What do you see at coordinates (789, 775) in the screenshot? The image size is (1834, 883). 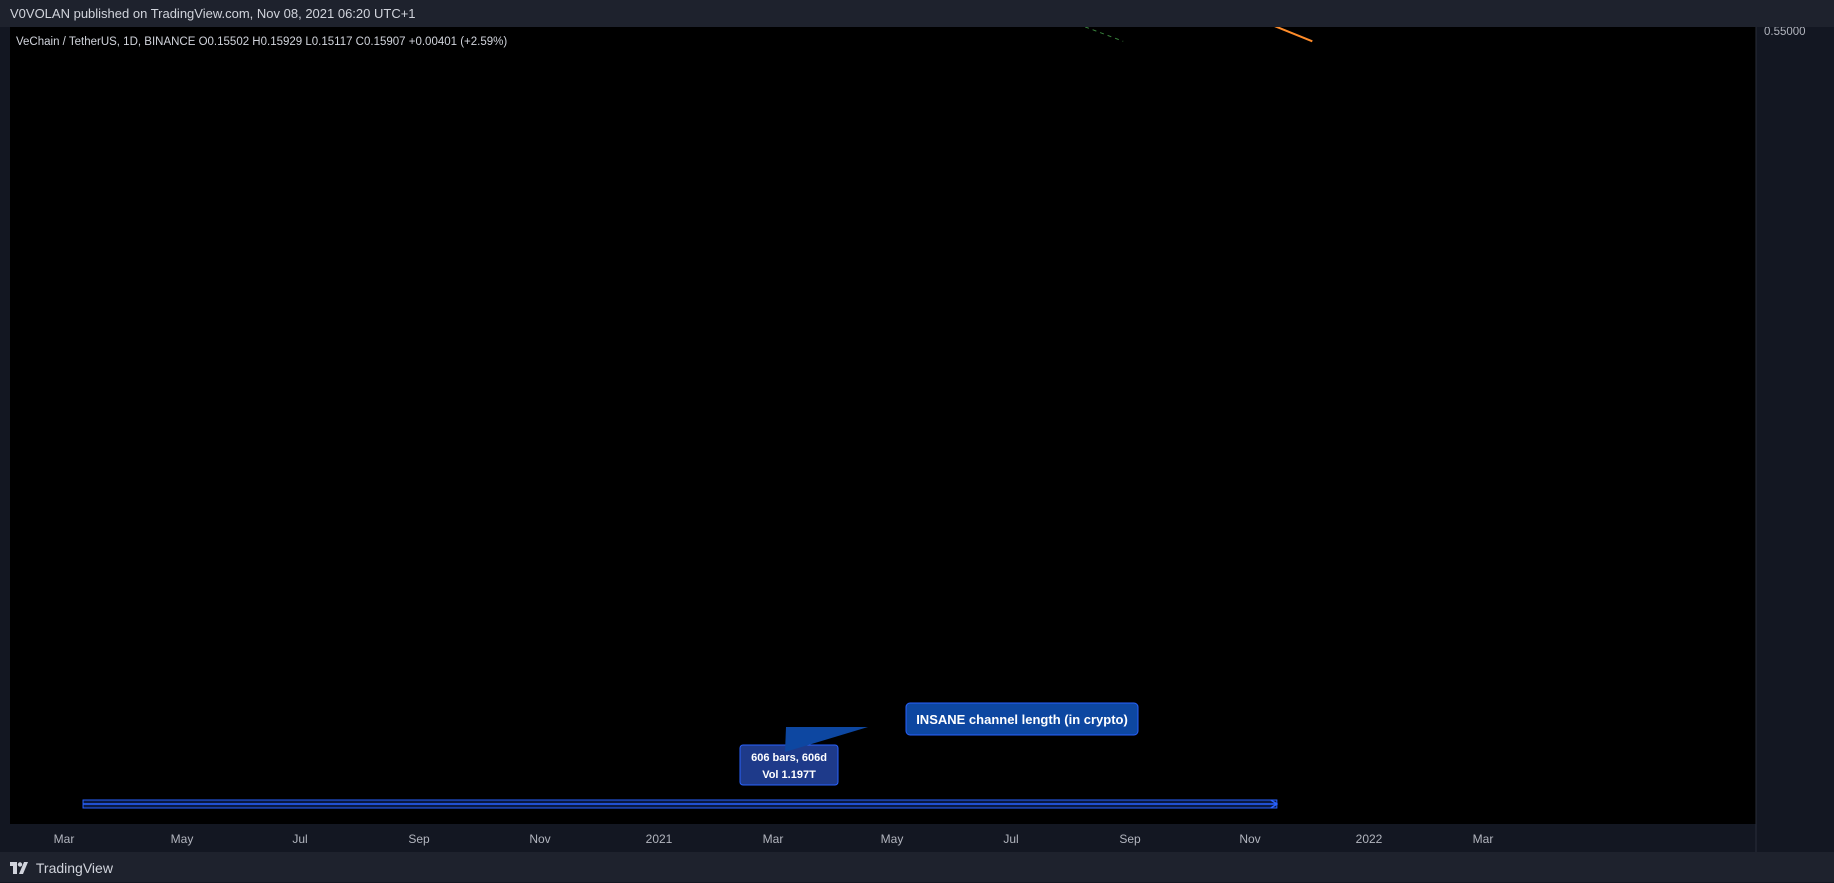 I see `range-volume-text: Vol 1.197T` at bounding box center [789, 775].